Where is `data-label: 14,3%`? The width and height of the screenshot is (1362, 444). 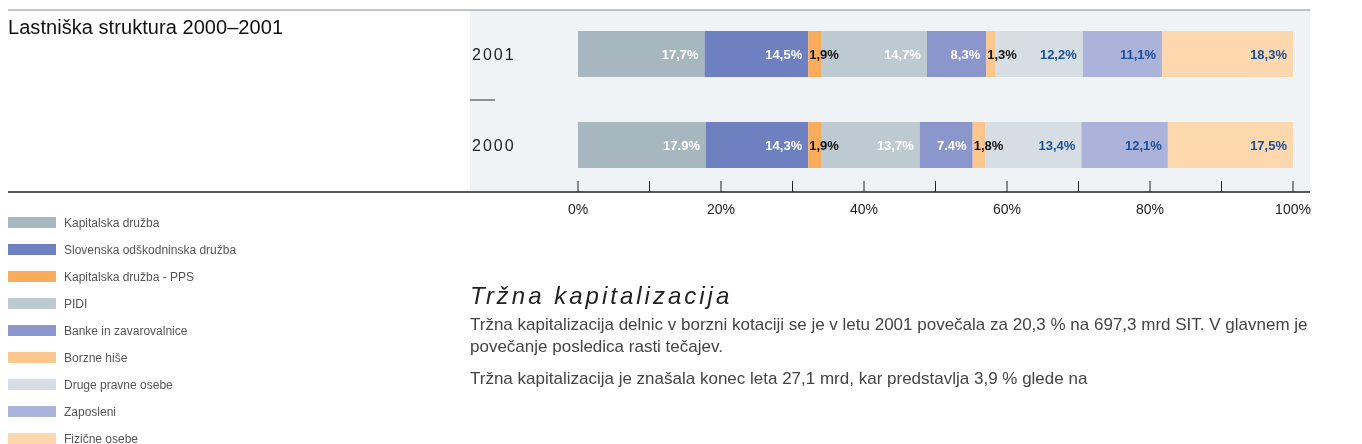 data-label: 14,3% is located at coordinates (784, 145).